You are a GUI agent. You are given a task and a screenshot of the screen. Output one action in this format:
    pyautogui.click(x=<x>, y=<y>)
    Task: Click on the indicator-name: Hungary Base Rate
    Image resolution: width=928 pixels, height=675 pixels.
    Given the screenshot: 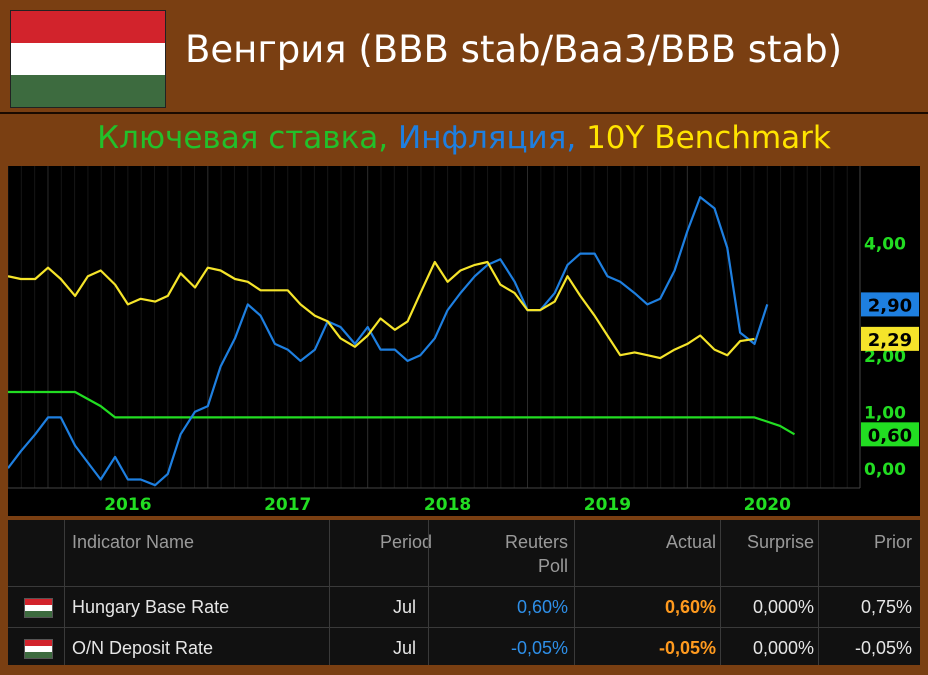 What is the action you would take?
    pyautogui.click(x=151, y=606)
    